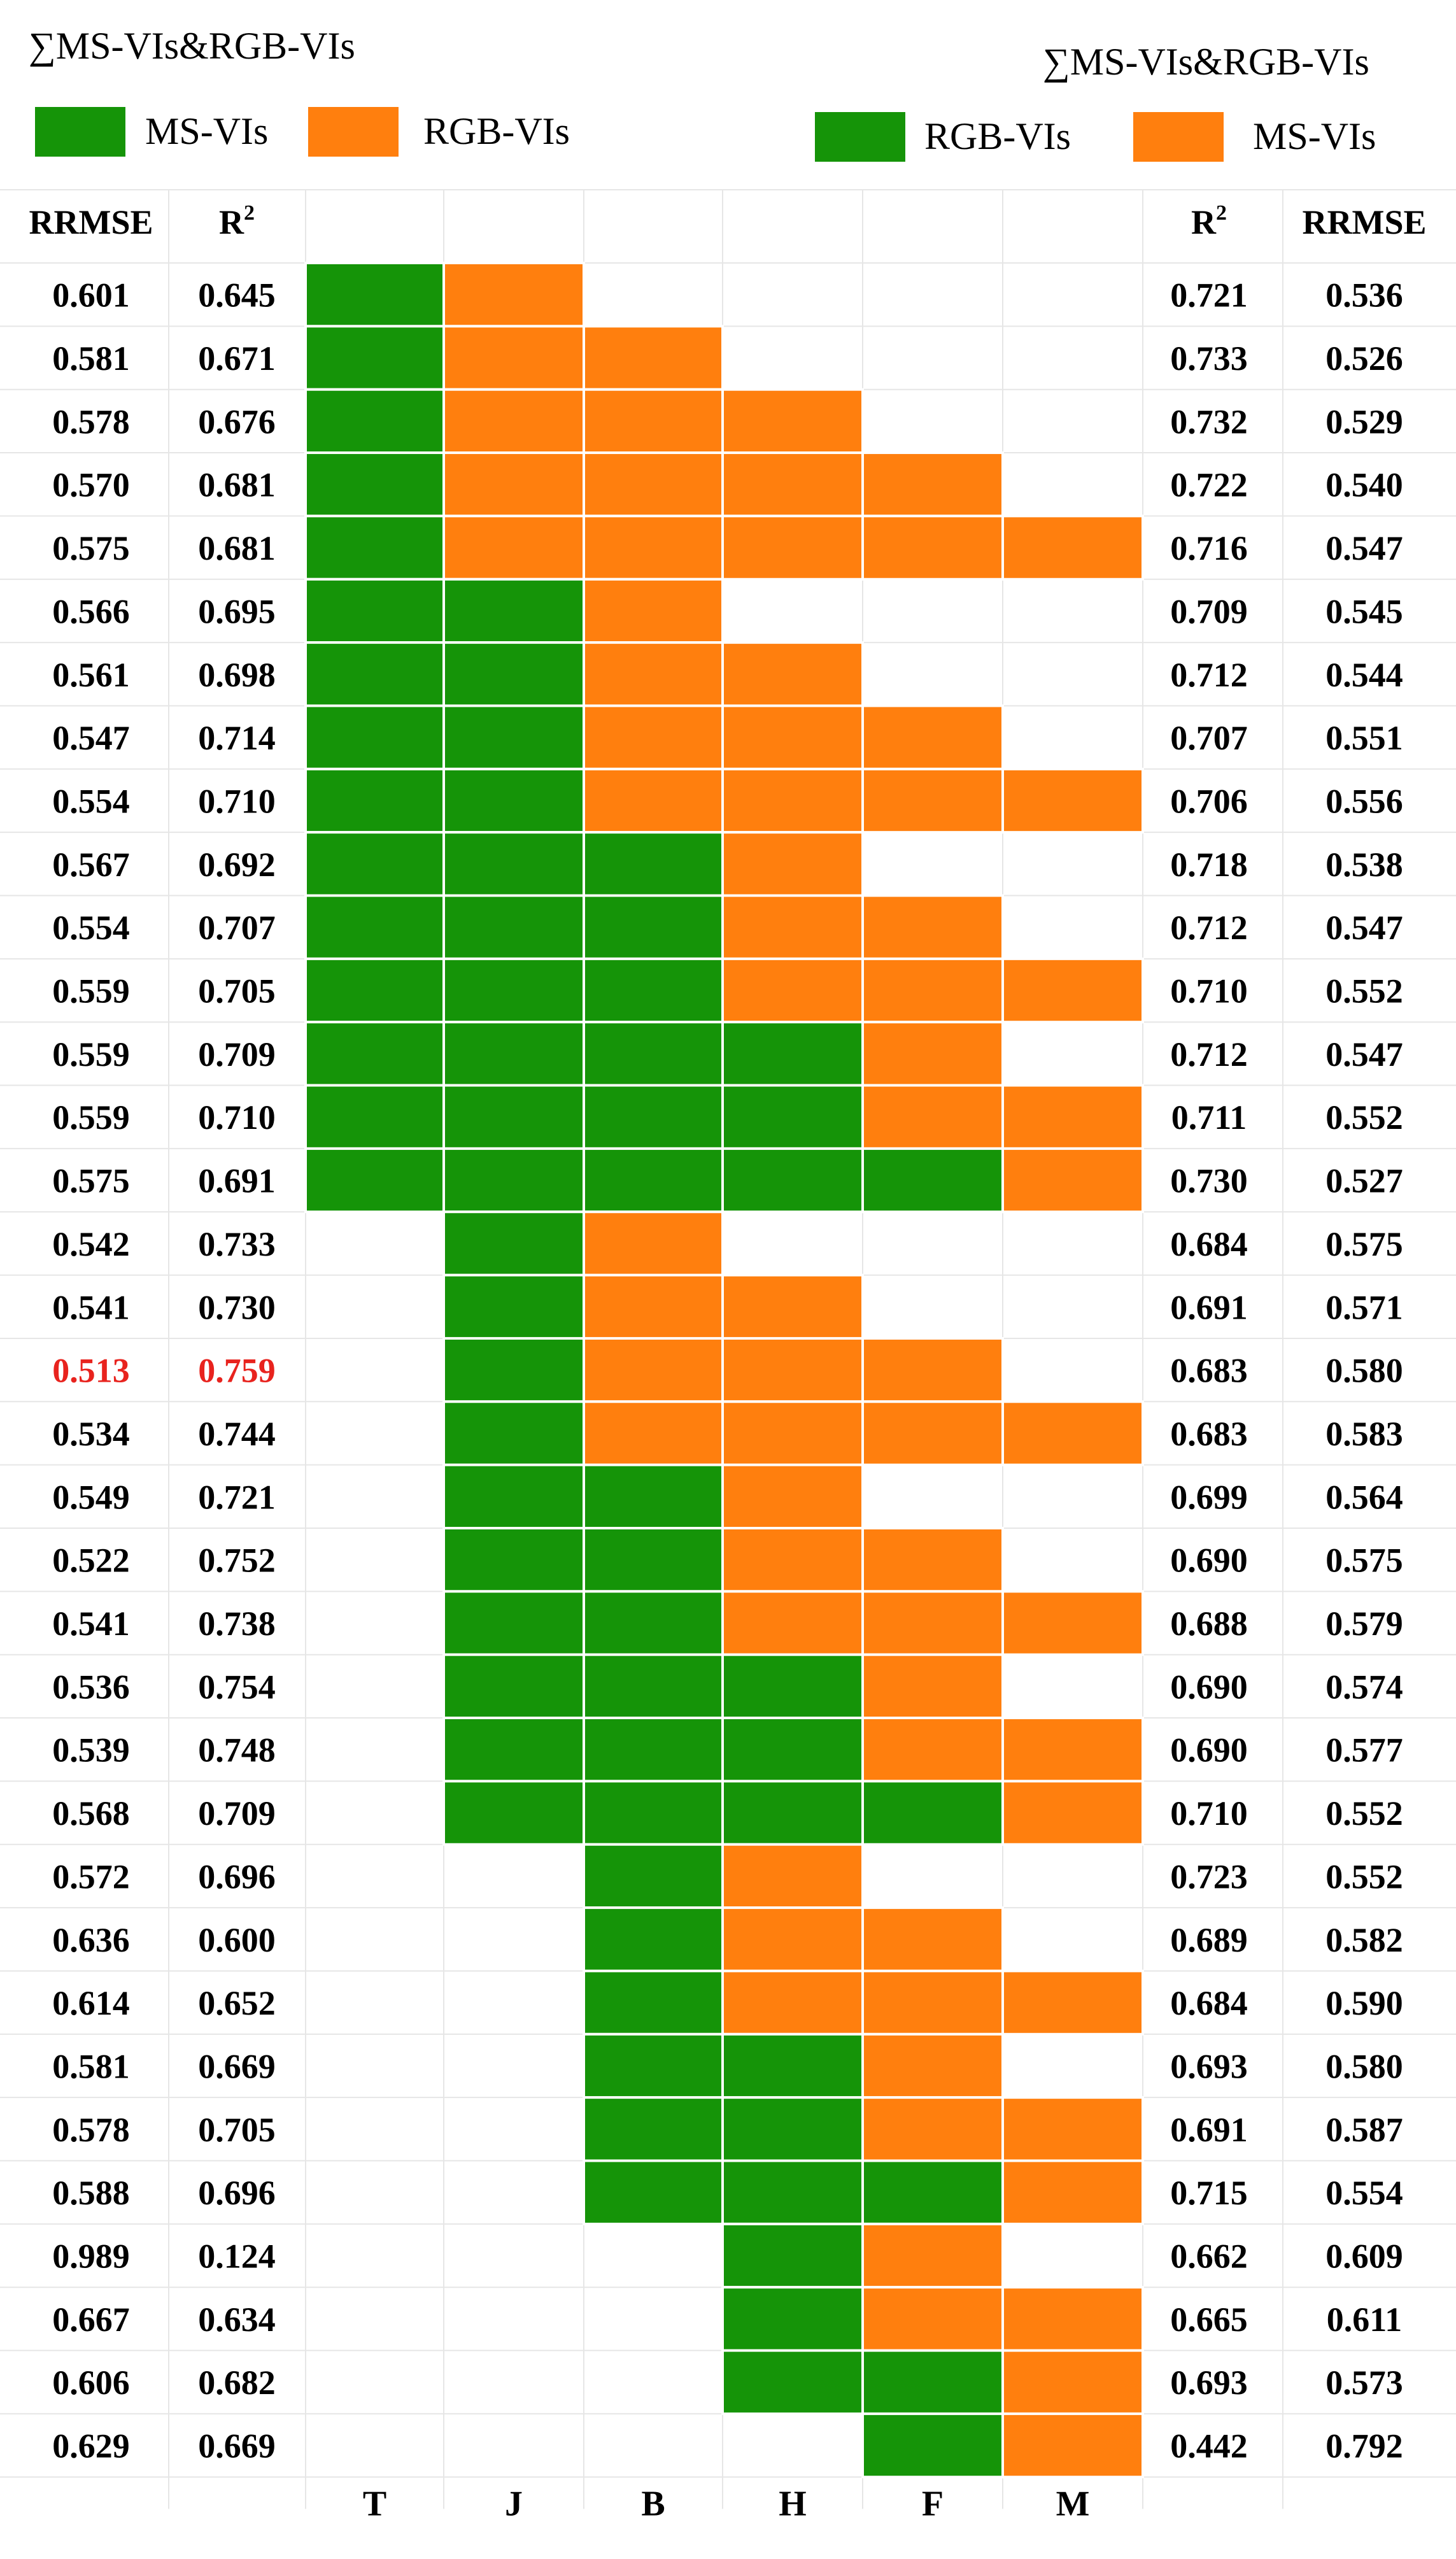  I want to click on value-right-r2: 0.709, so click(1209, 611).